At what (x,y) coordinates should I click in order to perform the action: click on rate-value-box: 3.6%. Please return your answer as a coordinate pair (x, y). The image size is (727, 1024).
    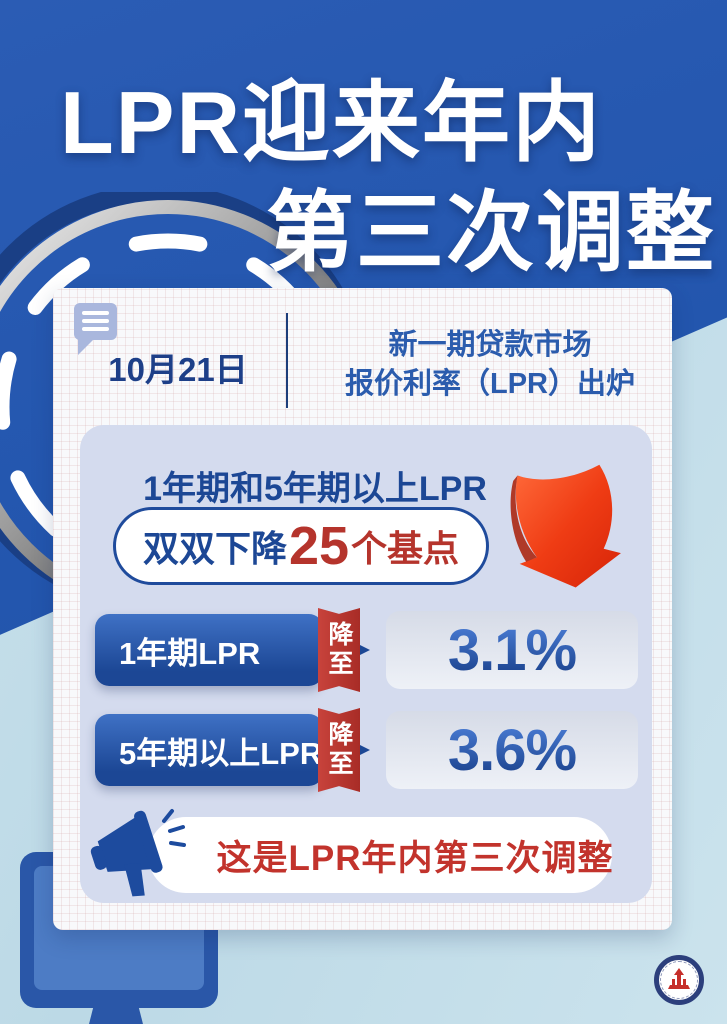
    Looking at the image, I should click on (512, 750).